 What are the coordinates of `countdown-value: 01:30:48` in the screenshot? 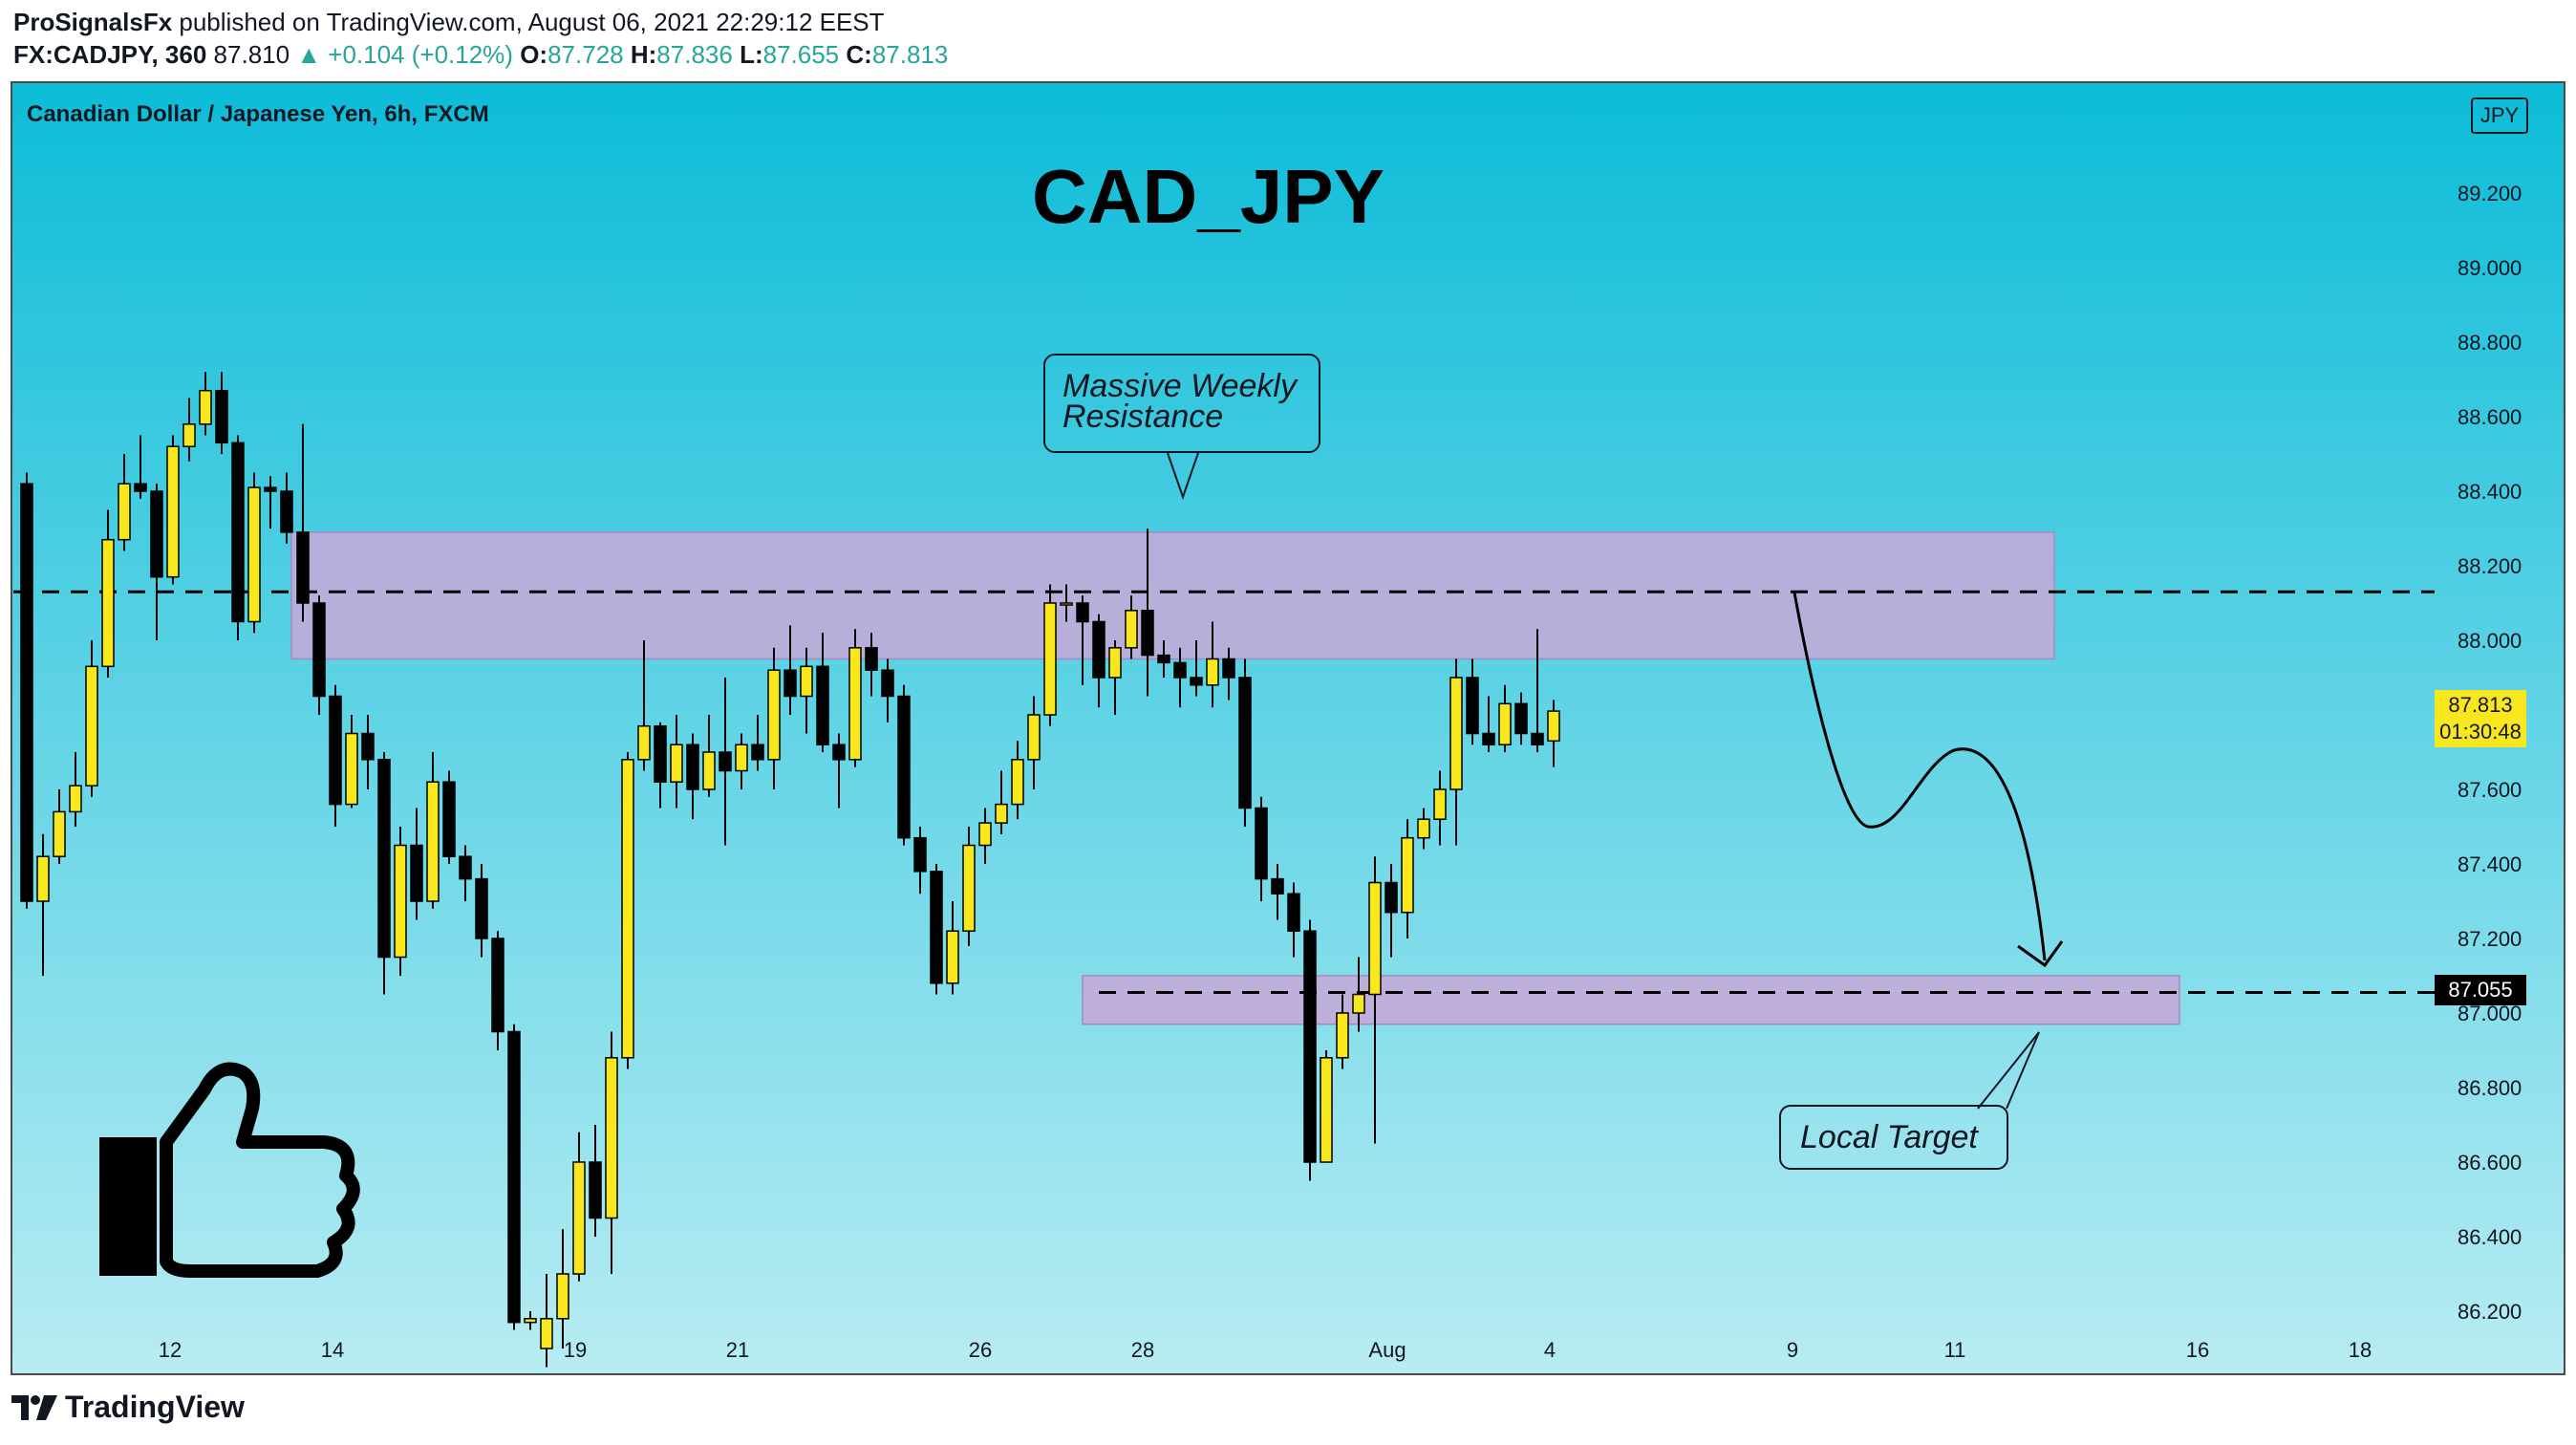 It's located at (2480, 732).